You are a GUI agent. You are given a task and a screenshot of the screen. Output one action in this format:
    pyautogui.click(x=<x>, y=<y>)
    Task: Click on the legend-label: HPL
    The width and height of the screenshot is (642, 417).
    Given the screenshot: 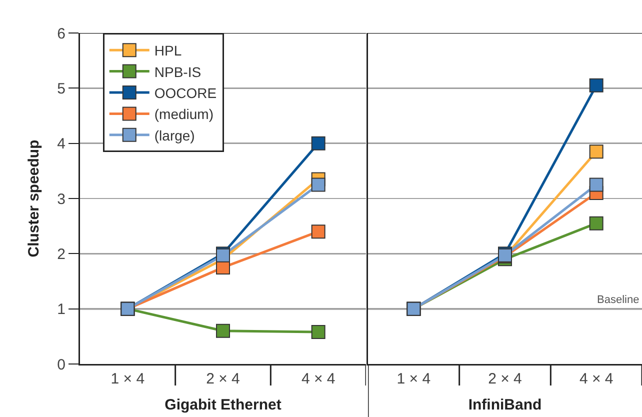 What is the action you would take?
    pyautogui.click(x=168, y=50)
    